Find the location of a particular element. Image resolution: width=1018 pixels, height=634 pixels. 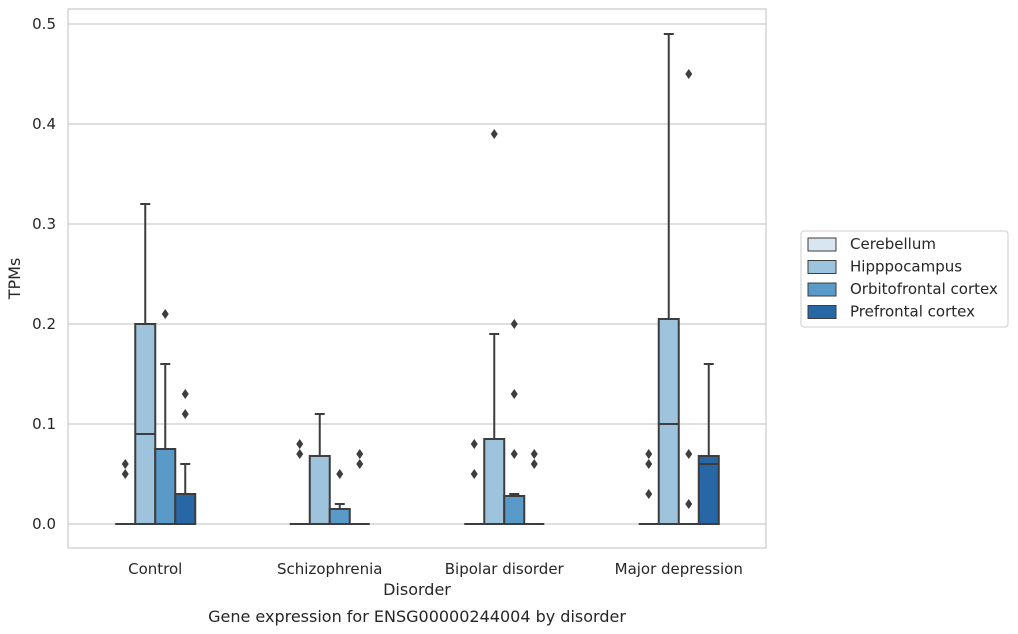

legend-label: Cerebellum is located at coordinates (893, 244).